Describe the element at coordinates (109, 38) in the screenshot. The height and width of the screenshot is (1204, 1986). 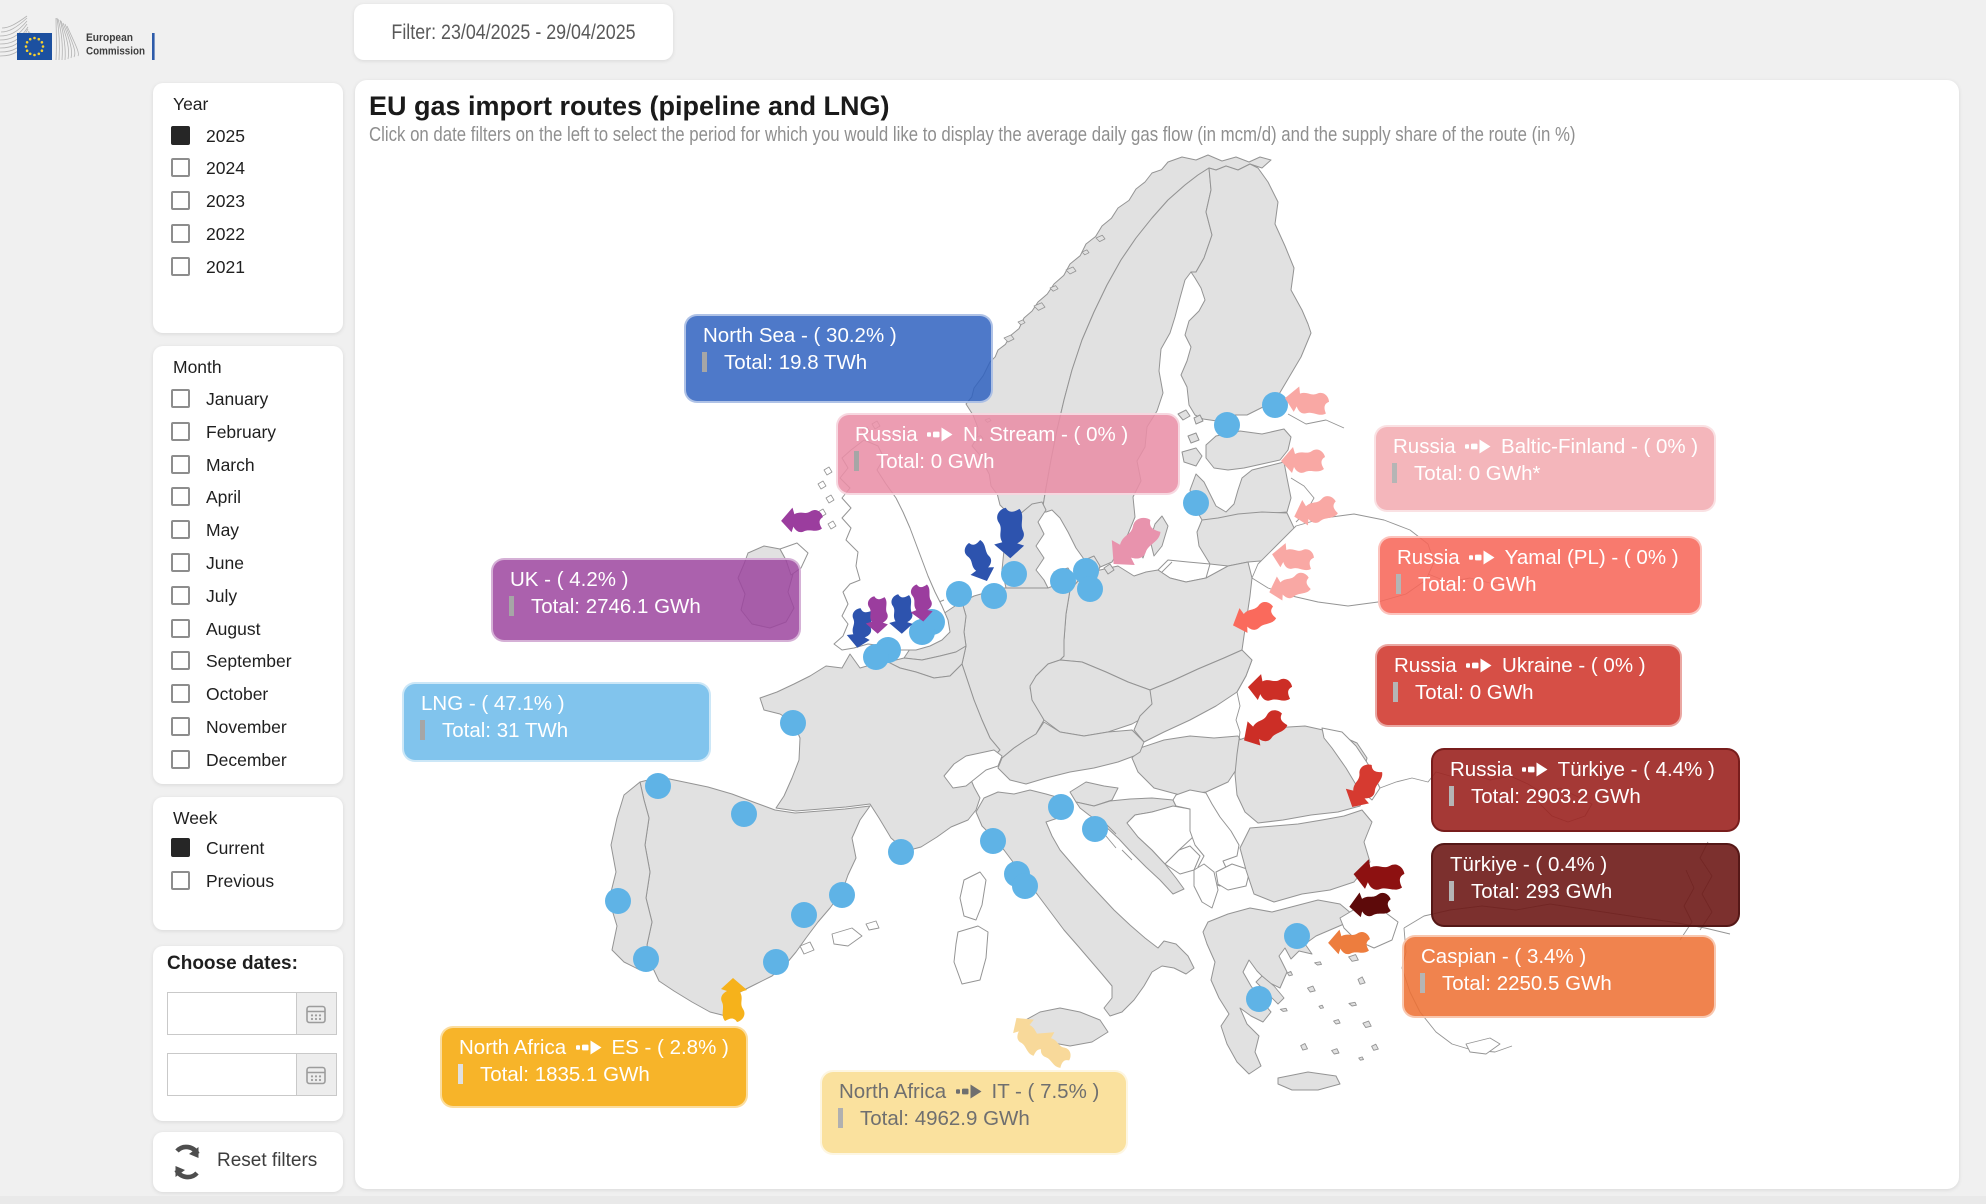
I see `svg-text: European` at that location.